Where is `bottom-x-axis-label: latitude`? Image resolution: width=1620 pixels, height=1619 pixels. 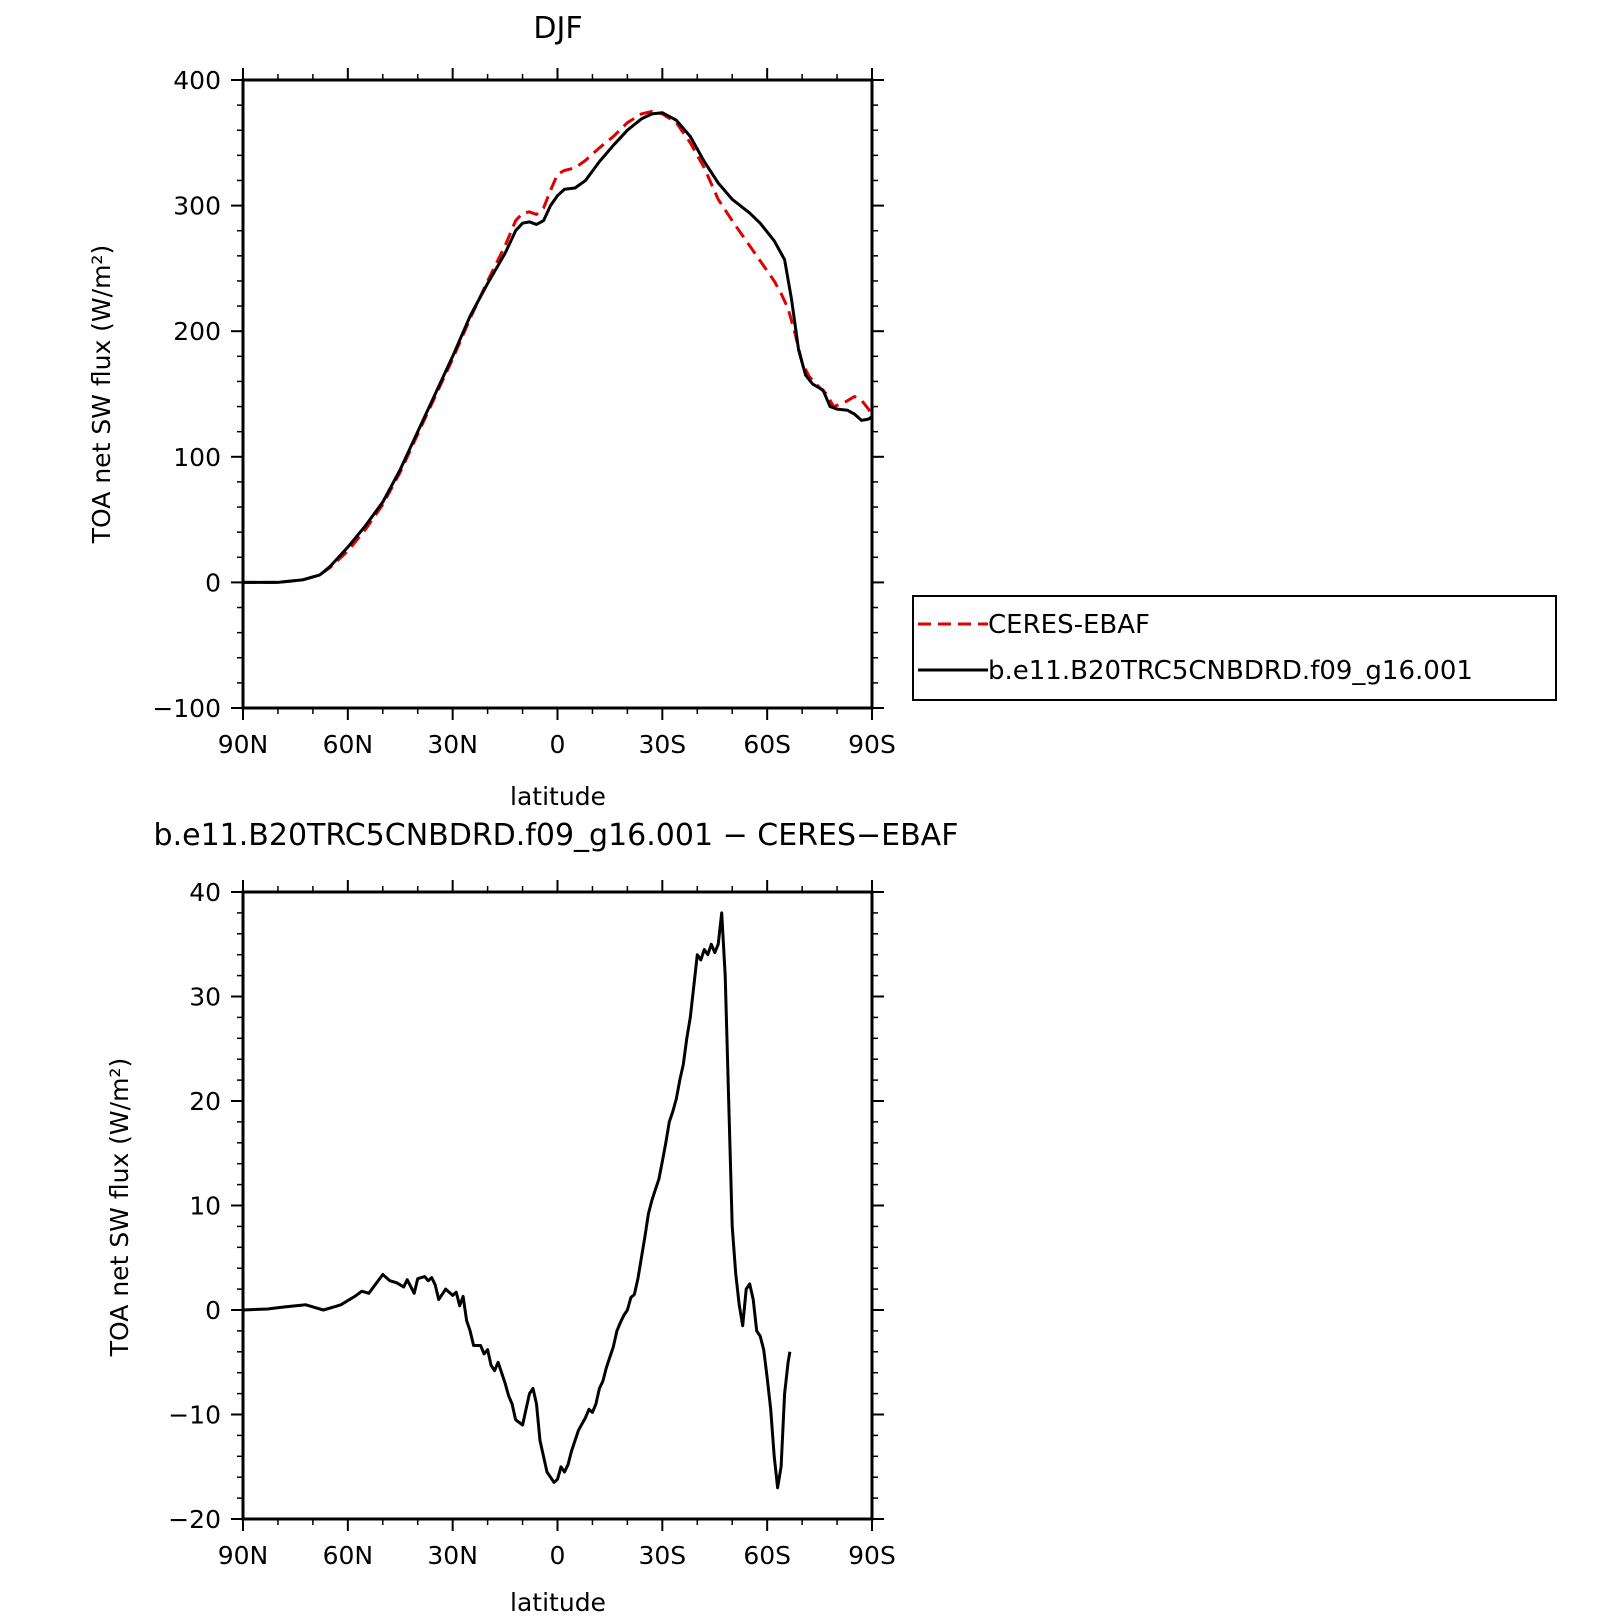
bottom-x-axis-label: latitude is located at coordinates (558, 1602).